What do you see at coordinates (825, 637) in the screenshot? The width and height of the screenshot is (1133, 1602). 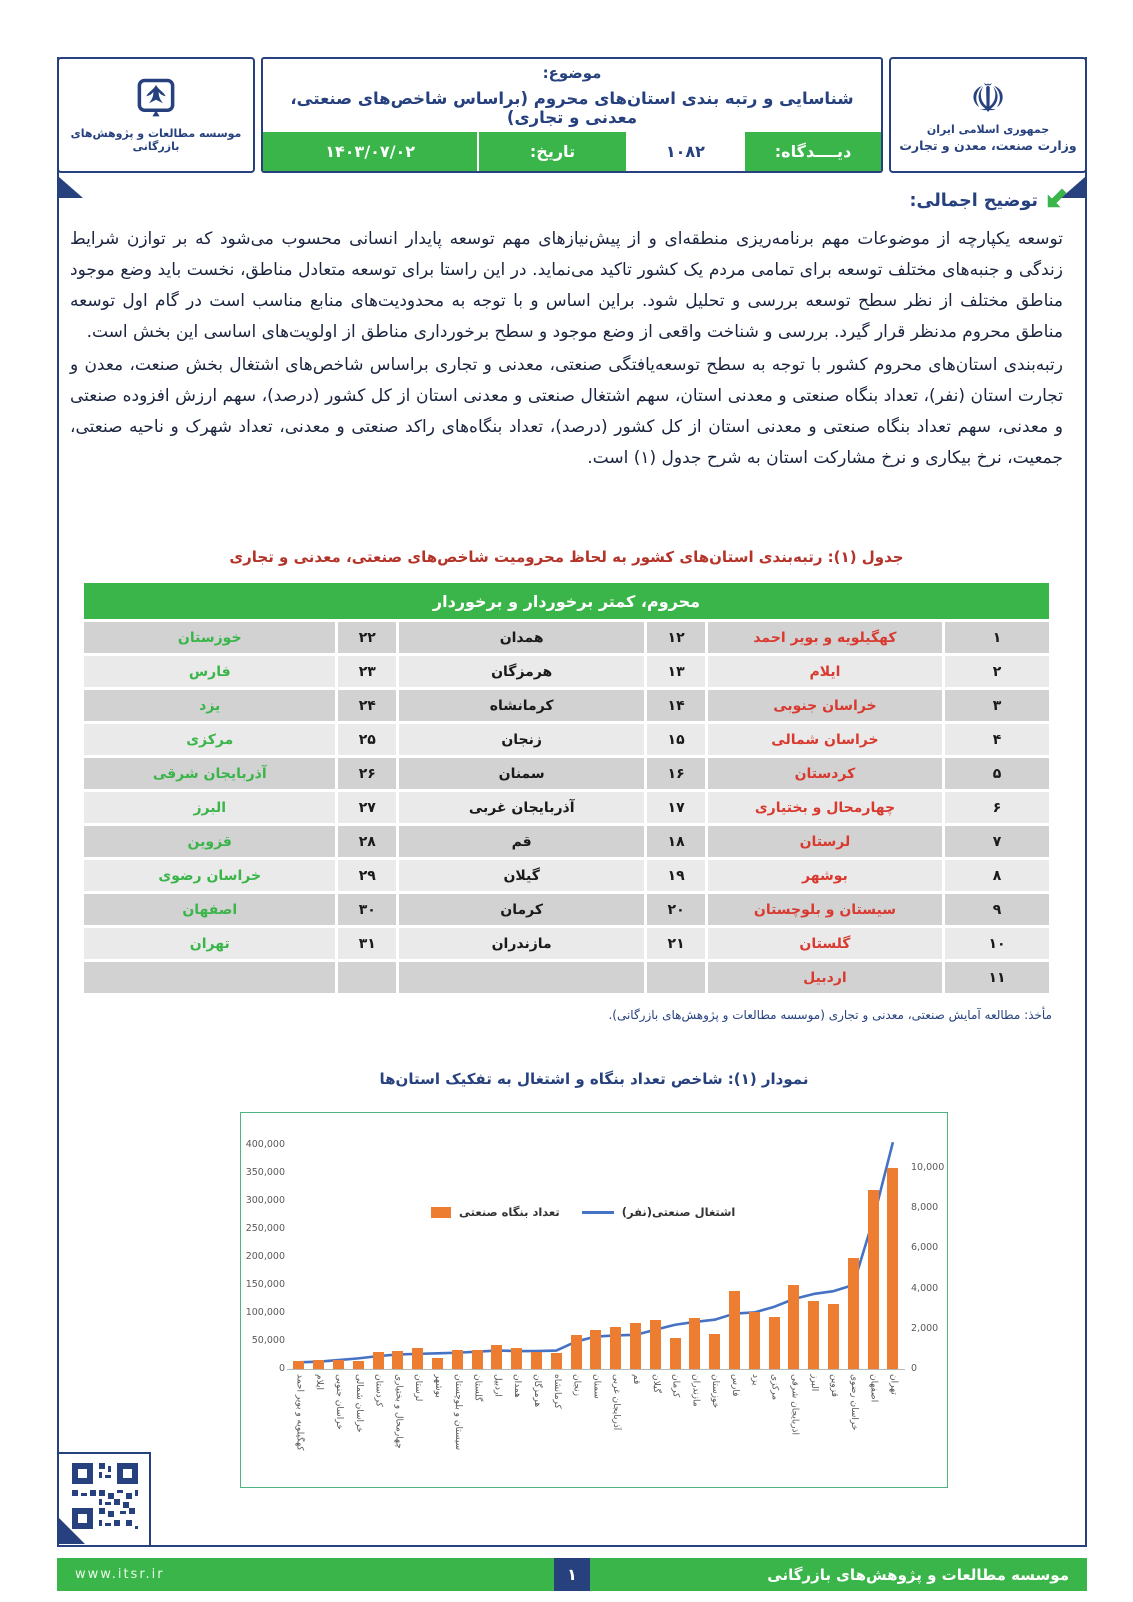 I see `deprived-province-cell: کهگیلویه و بویر احمد` at bounding box center [825, 637].